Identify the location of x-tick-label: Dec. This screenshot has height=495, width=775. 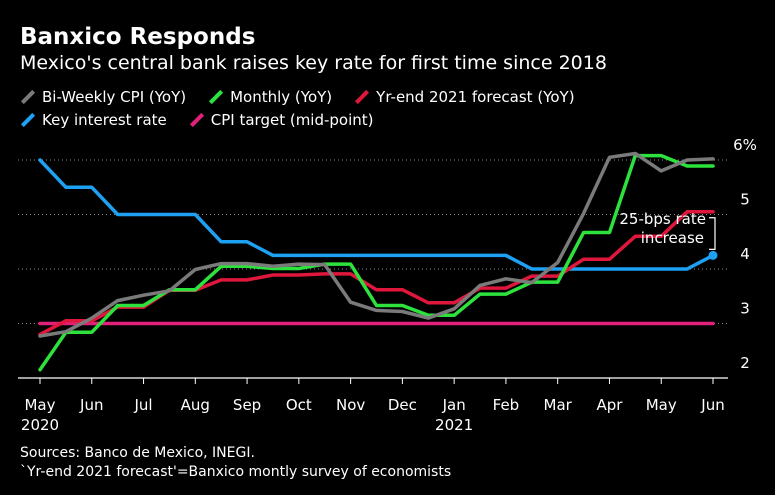
(402, 405).